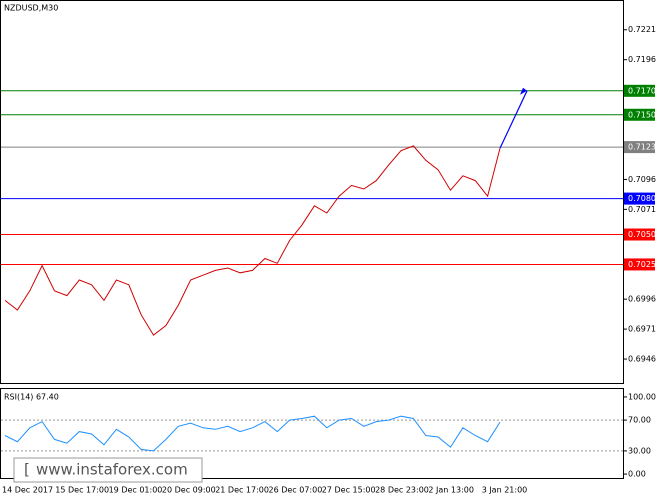 Image resolution: width=664 pixels, height=498 pixels. I want to click on watermark-text: [, so click(27, 470).